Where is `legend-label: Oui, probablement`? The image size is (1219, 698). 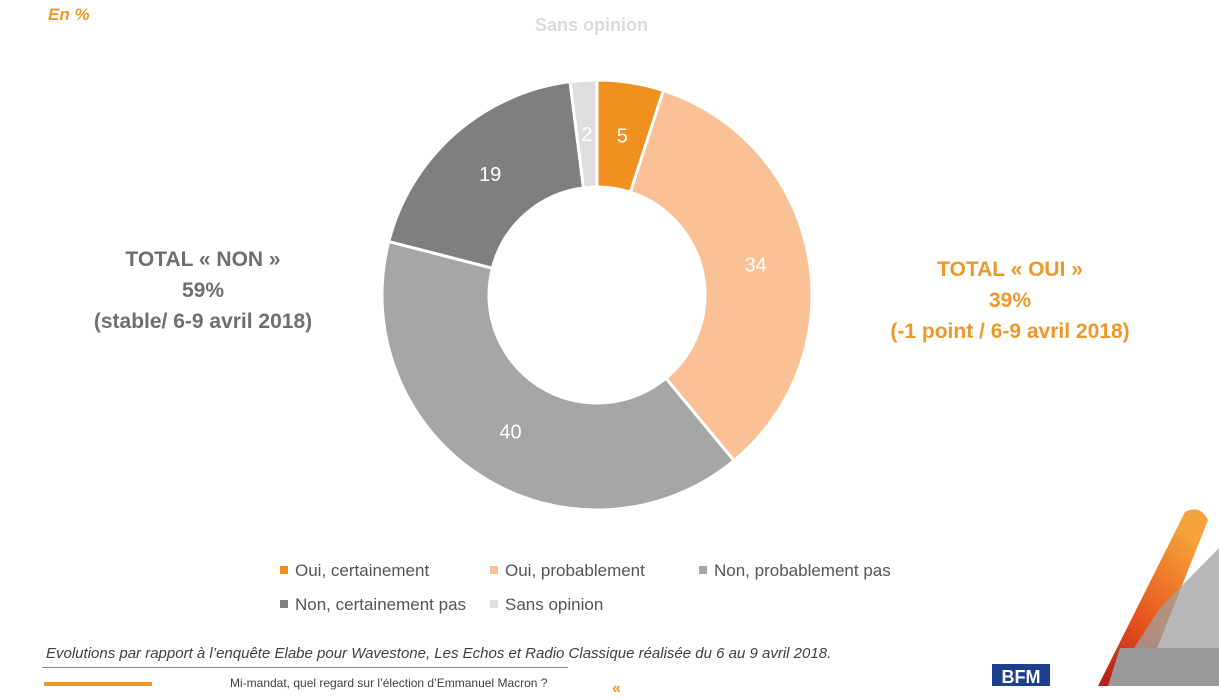 legend-label: Oui, probablement is located at coordinates (575, 570).